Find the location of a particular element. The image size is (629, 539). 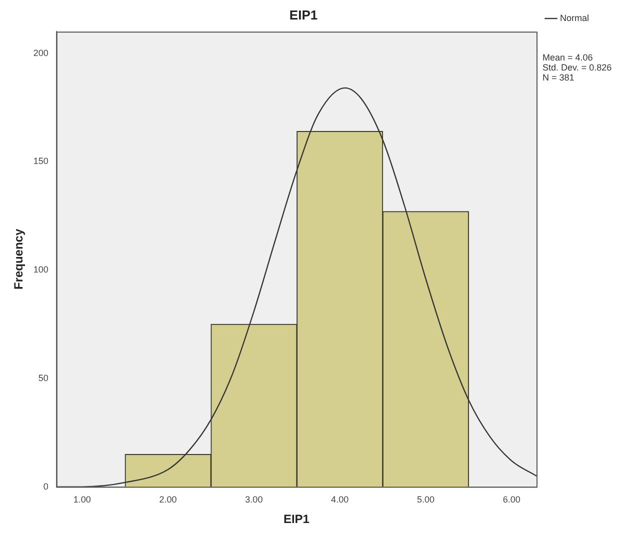

y-axis-title: Frequency is located at coordinates (19, 259).